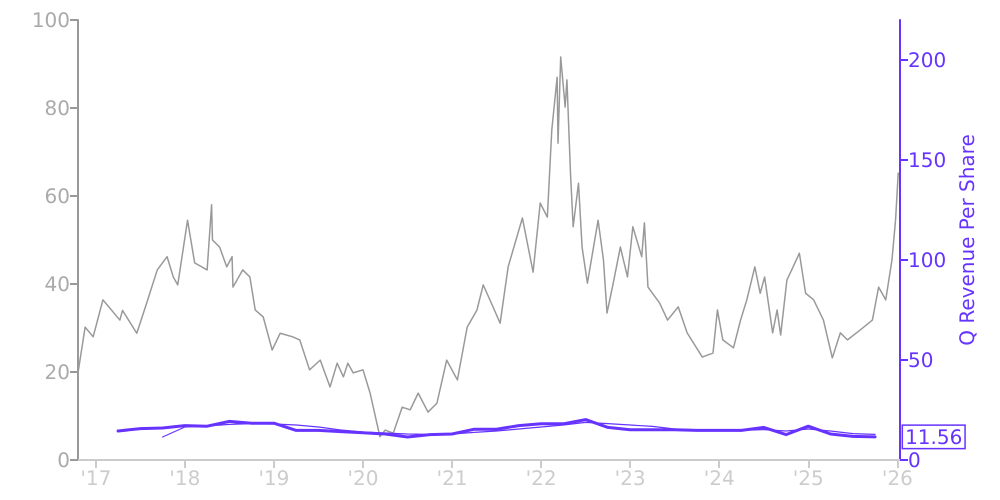 This screenshot has height=500, width=1000. Describe the element at coordinates (927, 160) in the screenshot. I see `y2-tick-label: 150` at that location.